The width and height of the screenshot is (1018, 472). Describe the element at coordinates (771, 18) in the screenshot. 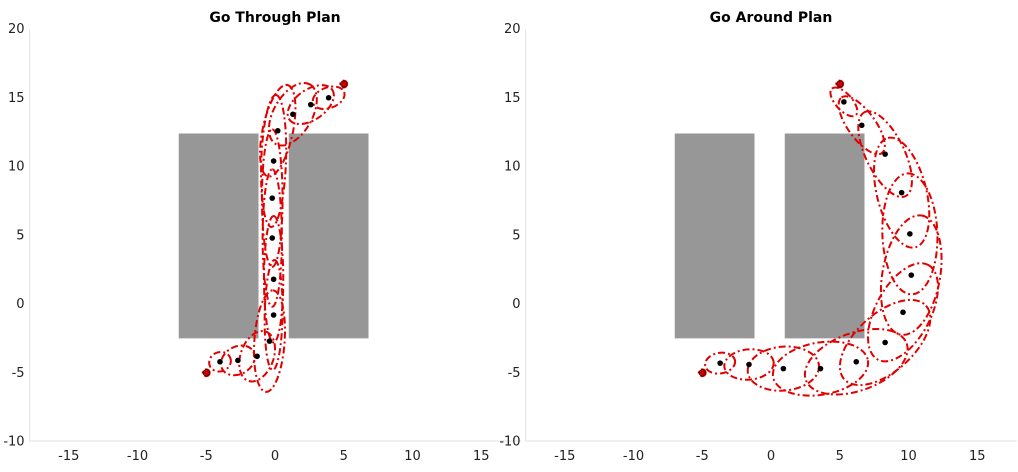

I see `chart-title: Go Around Plan` at that location.